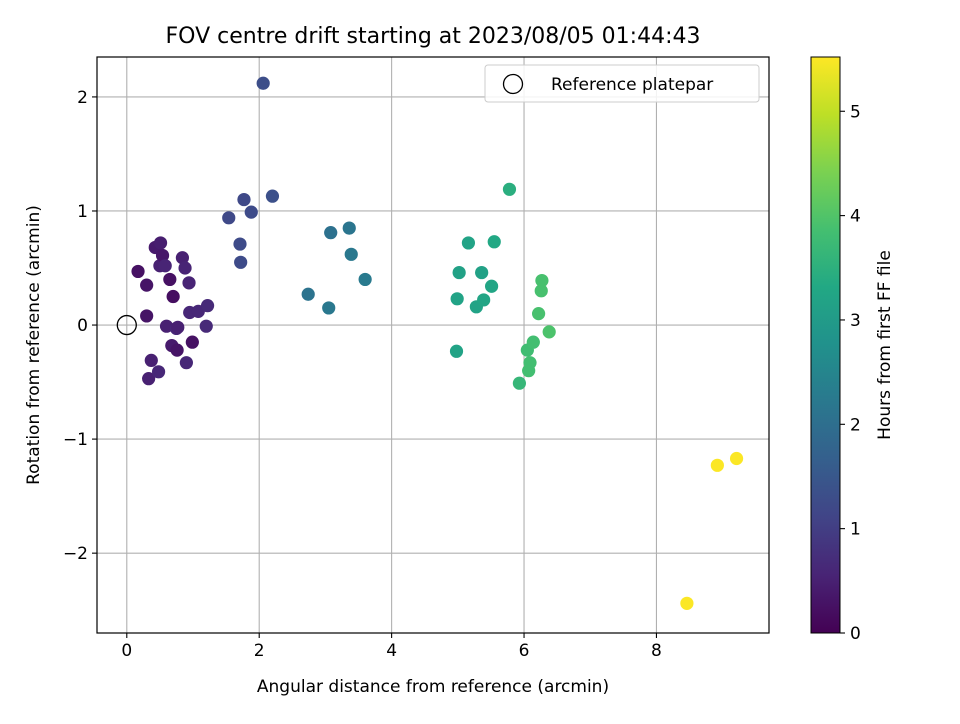  I want to click on x-tick-label: 4, so click(391, 651).